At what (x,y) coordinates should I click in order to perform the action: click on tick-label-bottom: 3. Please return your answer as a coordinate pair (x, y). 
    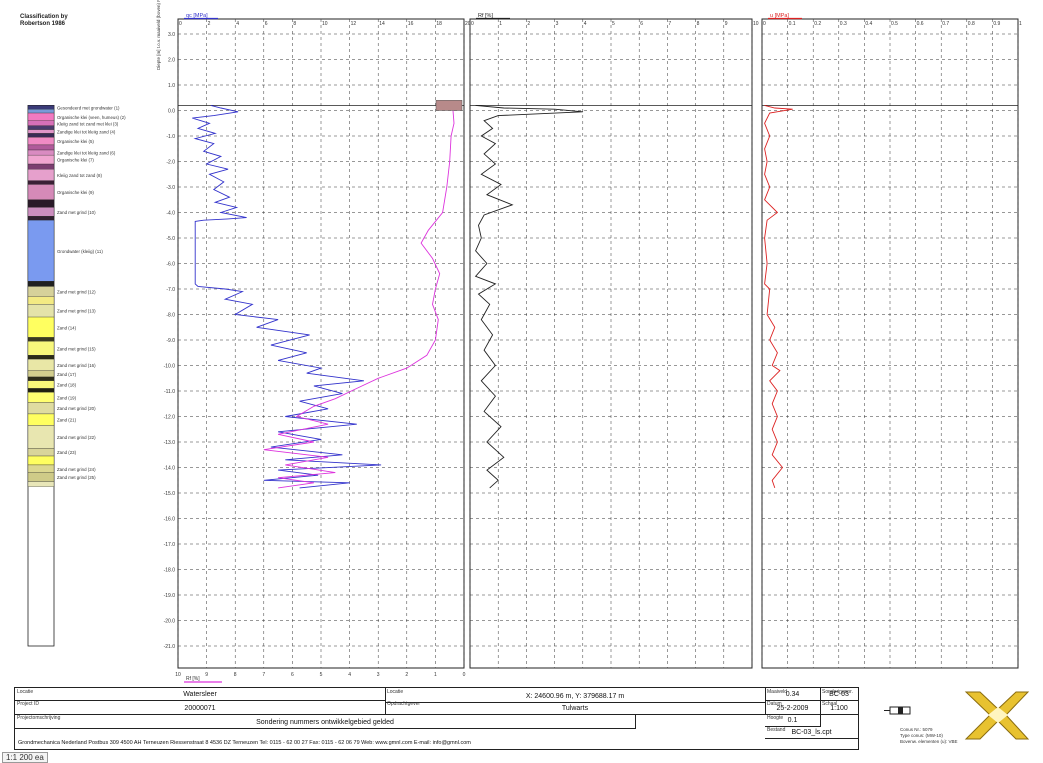
    Looking at the image, I should click on (378, 675).